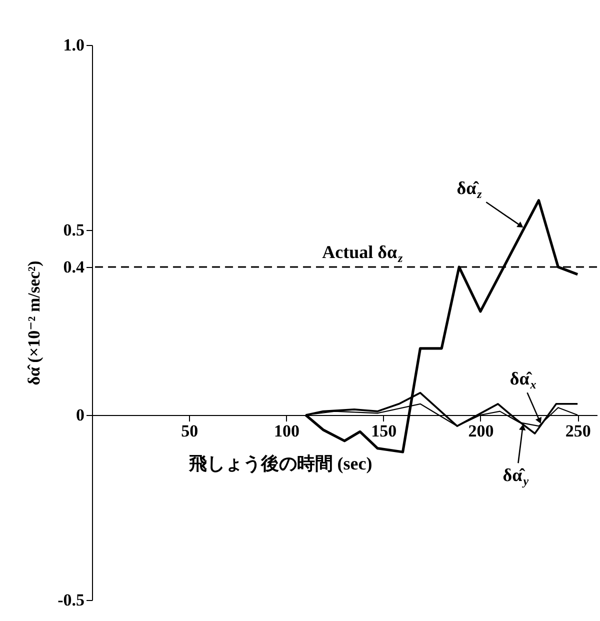  I want to click on x-tick-label: 250, so click(578, 431).